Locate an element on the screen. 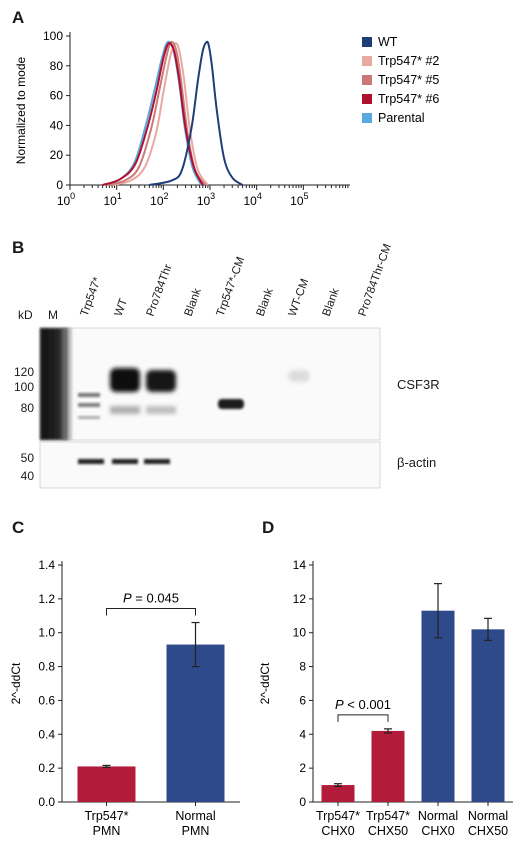 The image size is (520, 848). mw-label-100: 100 is located at coordinates (23, 387).